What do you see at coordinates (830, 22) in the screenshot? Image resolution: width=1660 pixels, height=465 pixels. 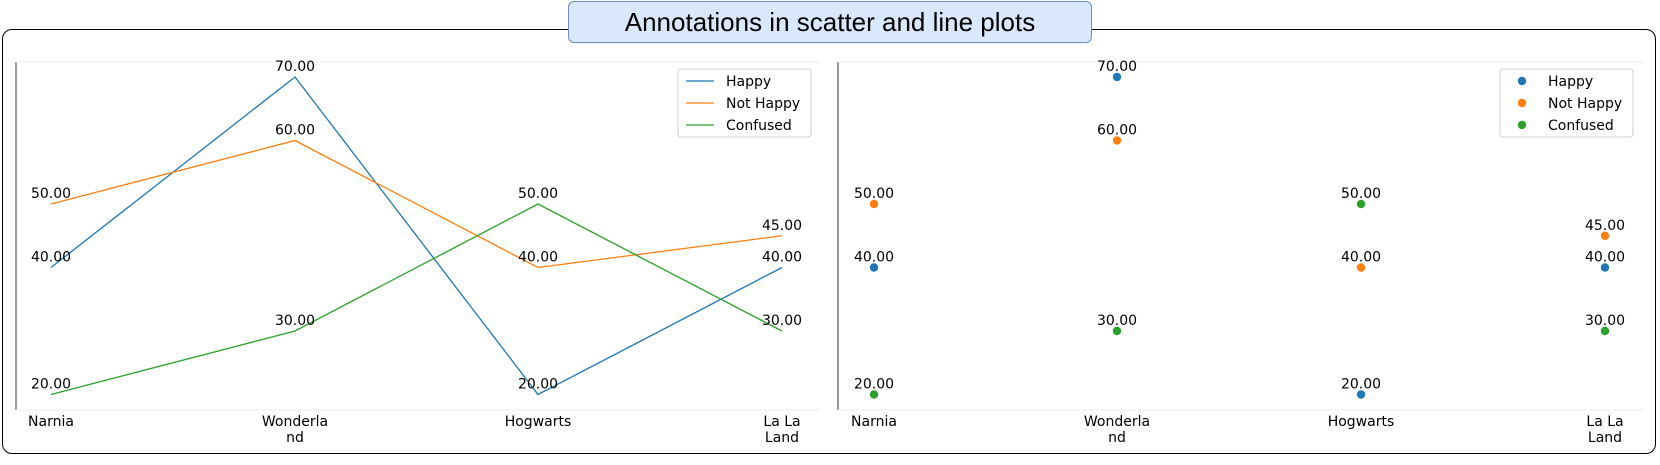 I see `figure-title: Annotations in scatter and line plots` at bounding box center [830, 22].